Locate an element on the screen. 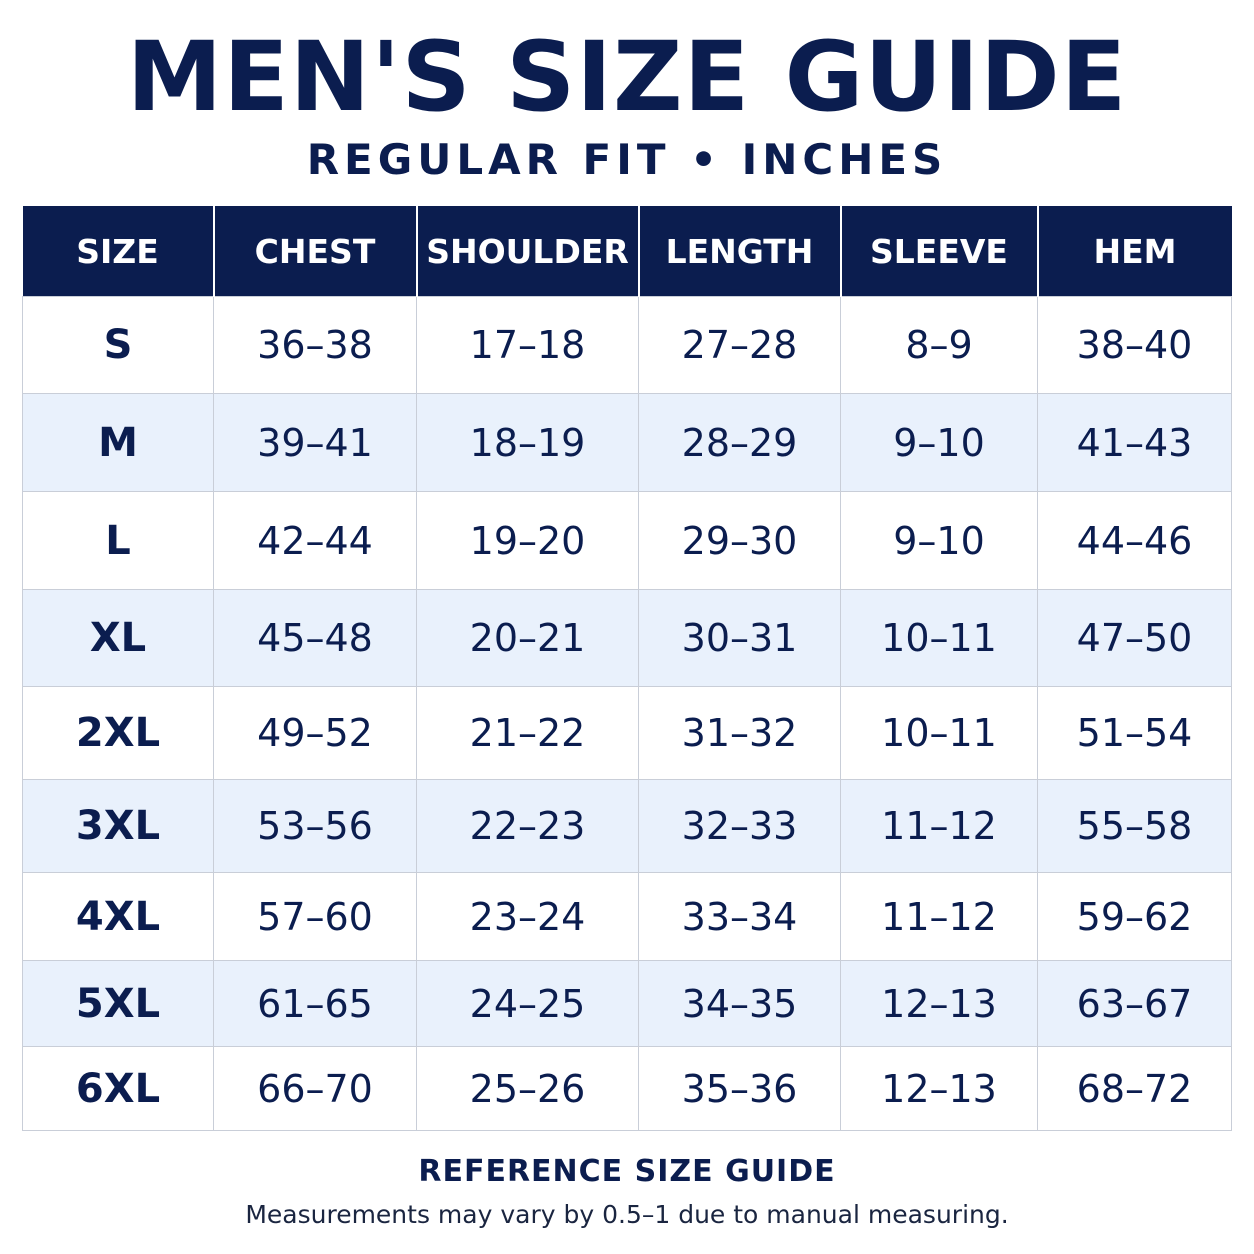  table-row: XL 45–48 20–21 30–31 10–11 47–50 is located at coordinates (627, 638).